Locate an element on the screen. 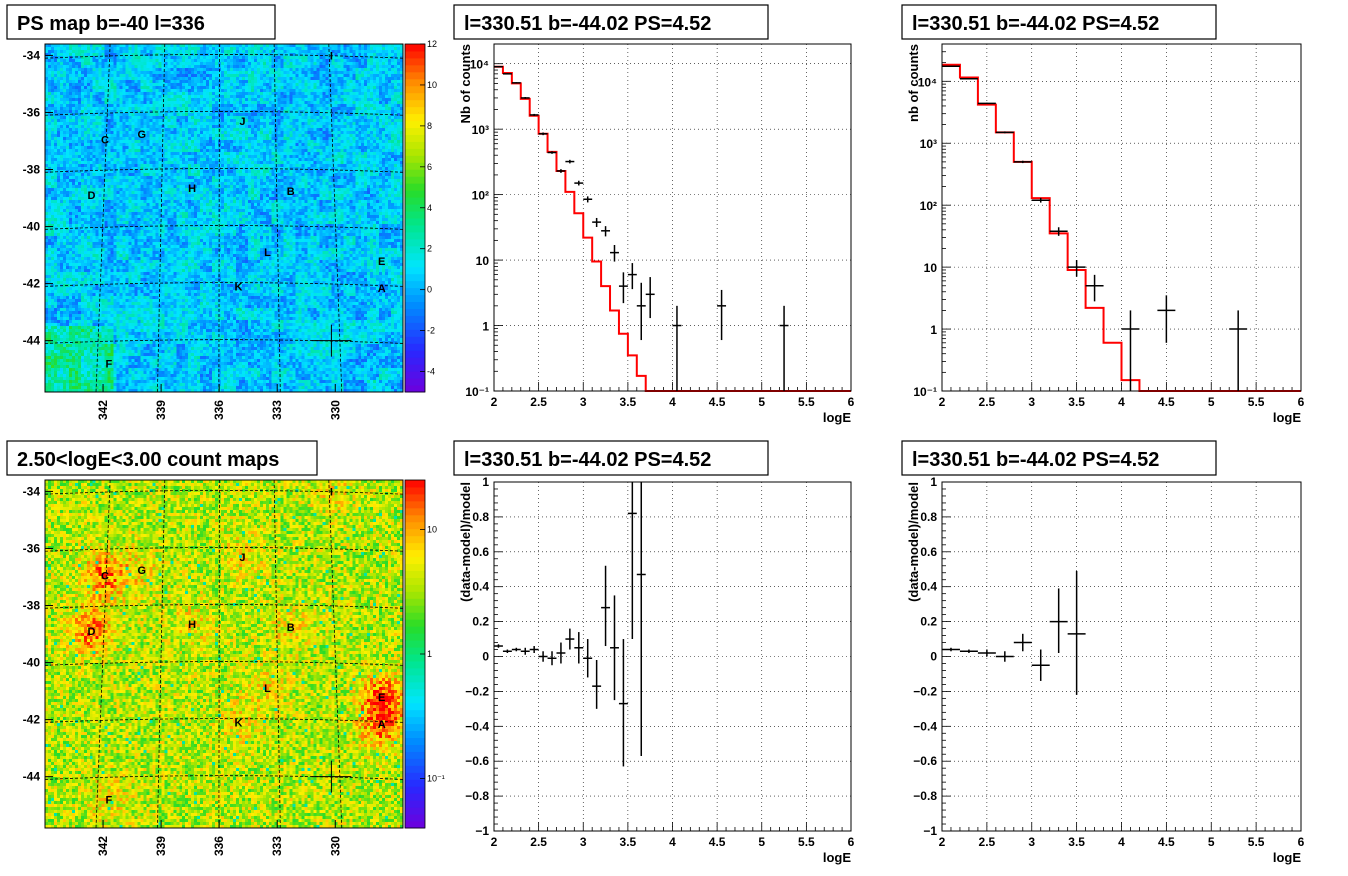  spectrum_2-ytick-label: 1 is located at coordinates (933, 330).